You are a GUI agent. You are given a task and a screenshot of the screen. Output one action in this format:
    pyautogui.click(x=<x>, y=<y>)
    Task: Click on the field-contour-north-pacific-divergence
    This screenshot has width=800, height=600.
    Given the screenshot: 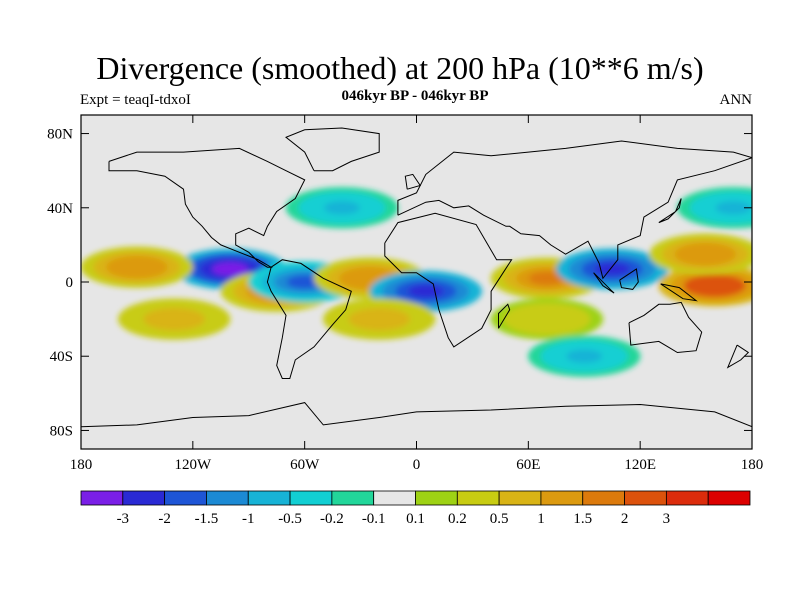 What is the action you would take?
    pyautogui.click(x=705, y=254)
    